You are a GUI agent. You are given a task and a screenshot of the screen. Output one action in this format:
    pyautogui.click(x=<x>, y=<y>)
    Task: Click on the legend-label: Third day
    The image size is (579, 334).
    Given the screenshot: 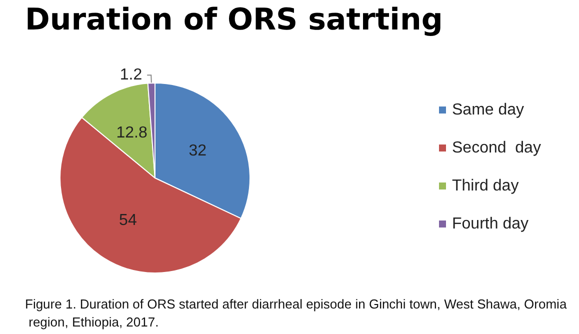 What is the action you would take?
    pyautogui.click(x=485, y=186)
    